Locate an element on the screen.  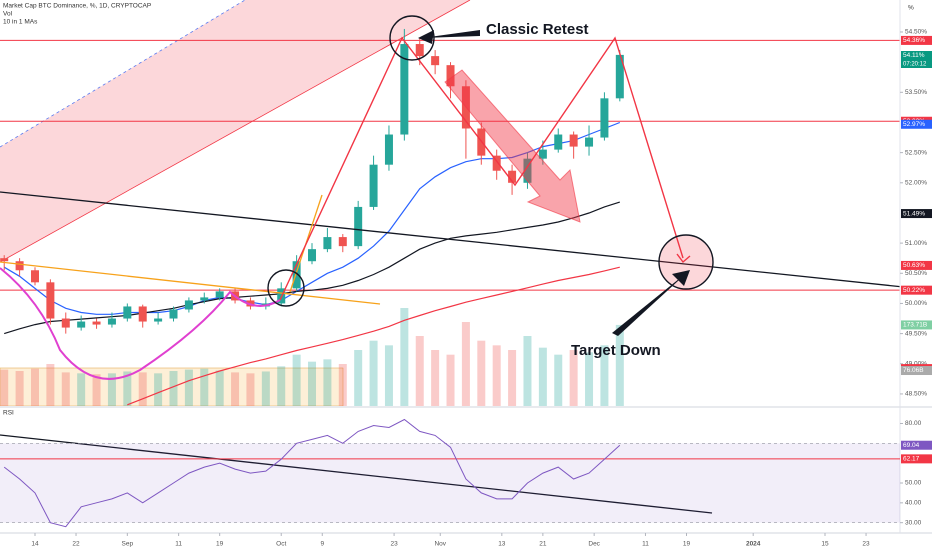
annotation: Classic Retest is located at coordinates (537, 29).